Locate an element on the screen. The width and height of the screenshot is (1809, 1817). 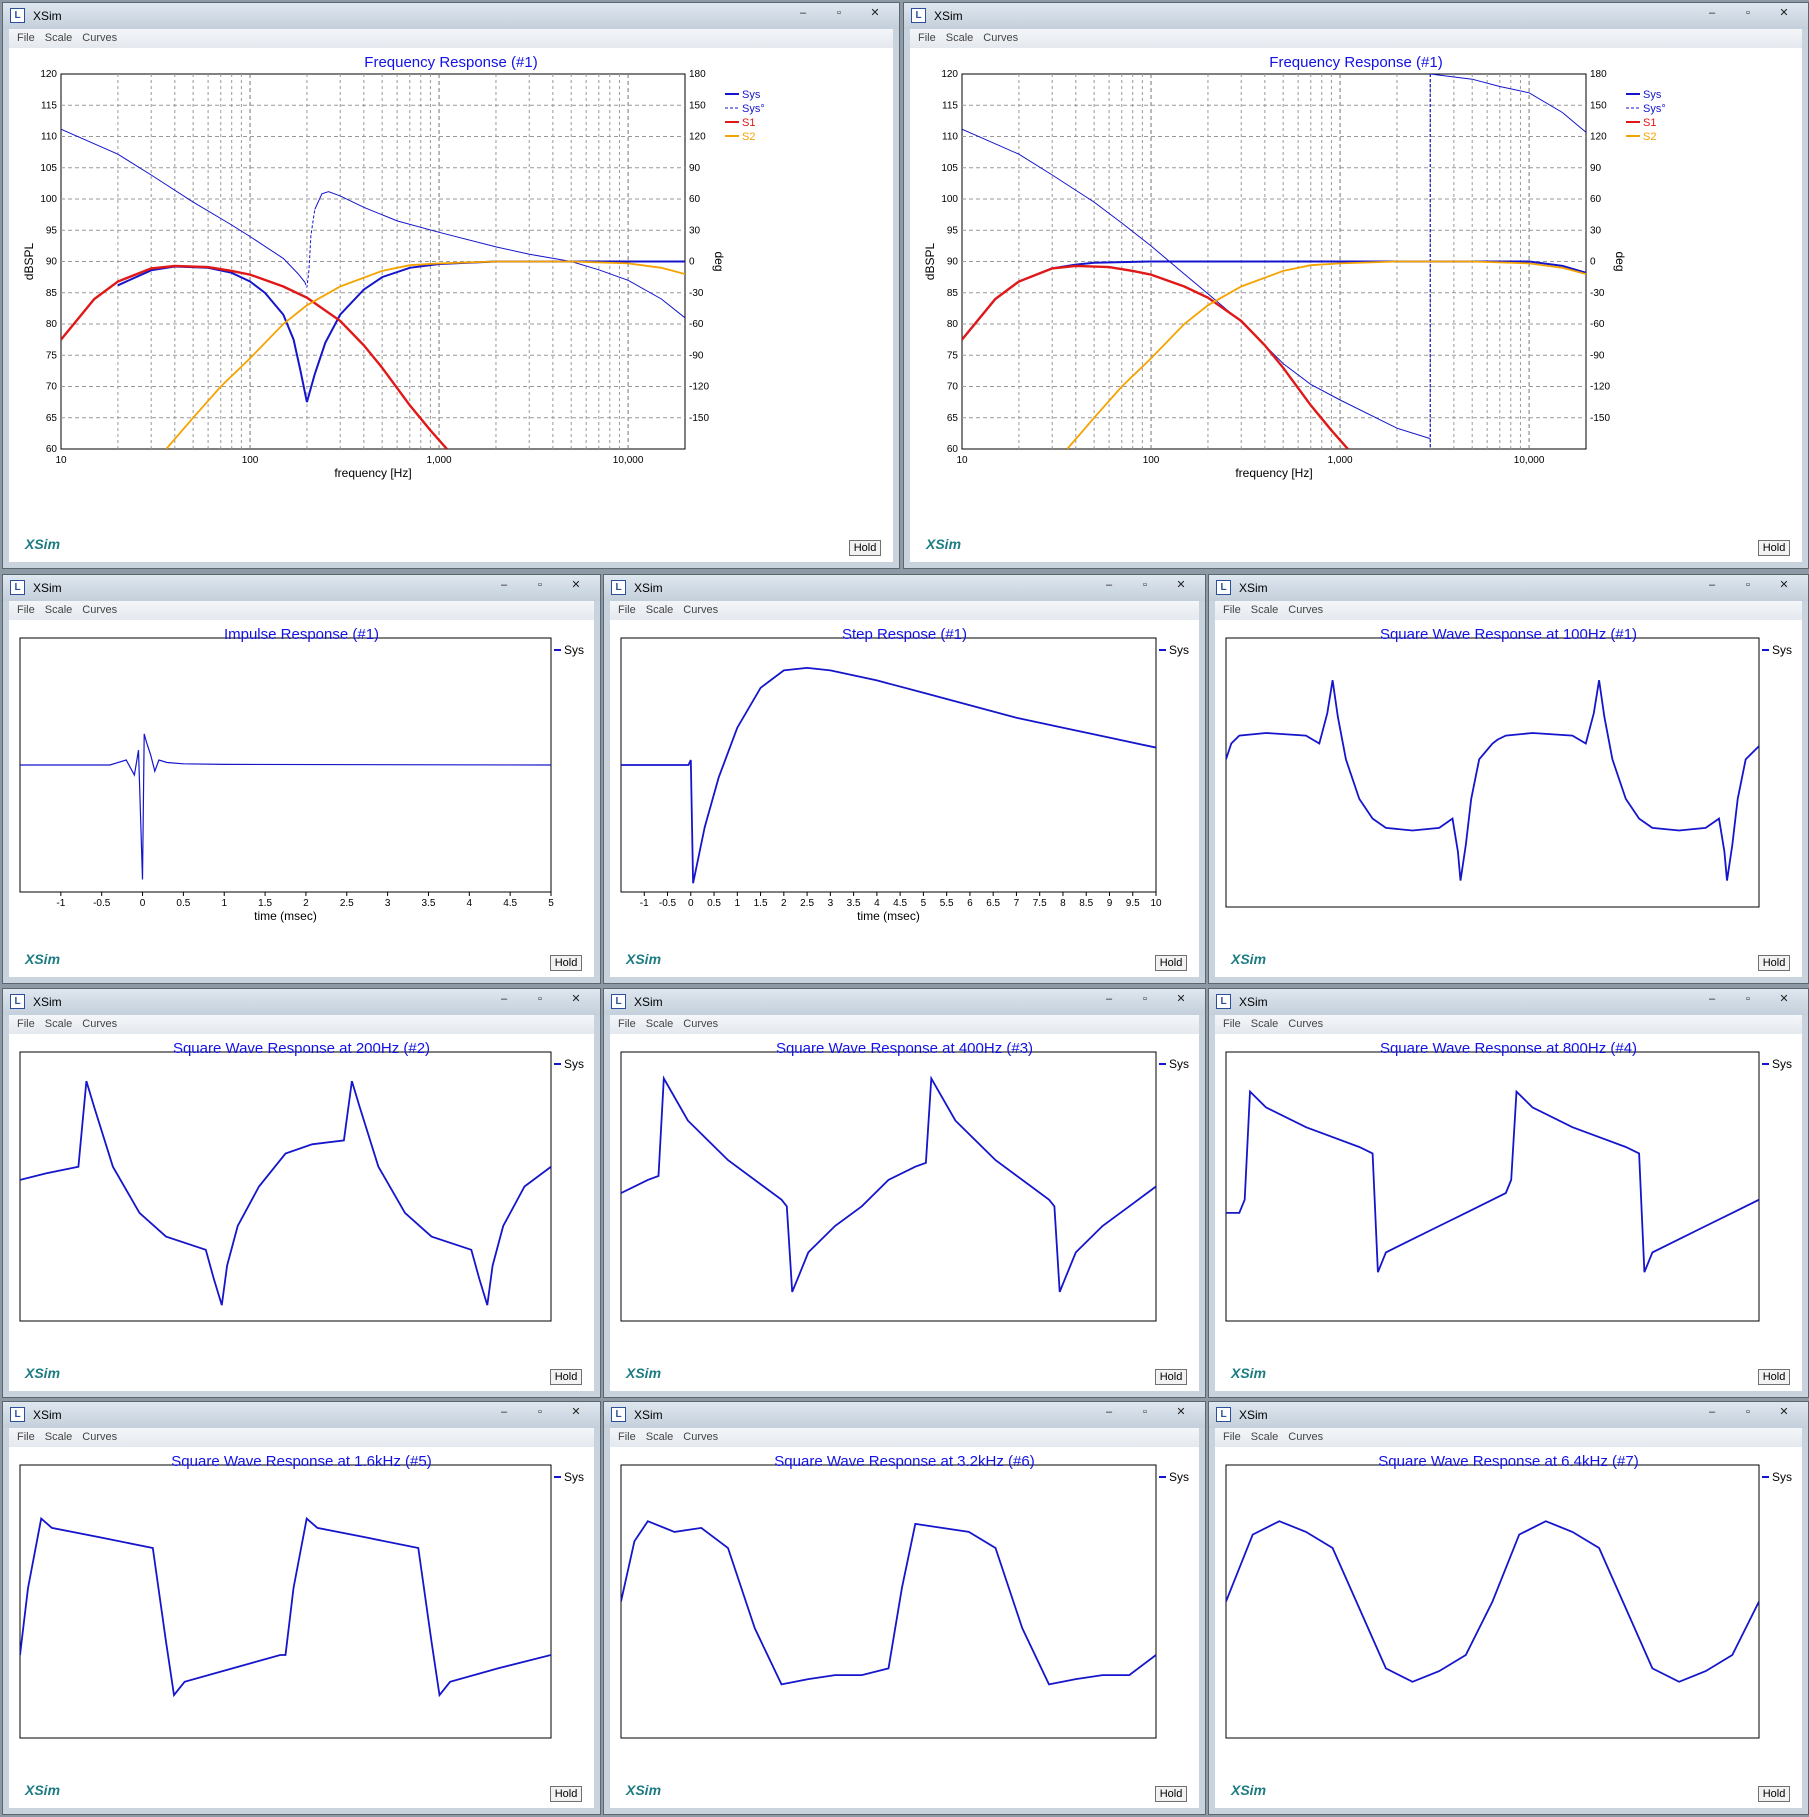
plot-title: Frequency Response (#1) is located at coordinates (1356, 62).